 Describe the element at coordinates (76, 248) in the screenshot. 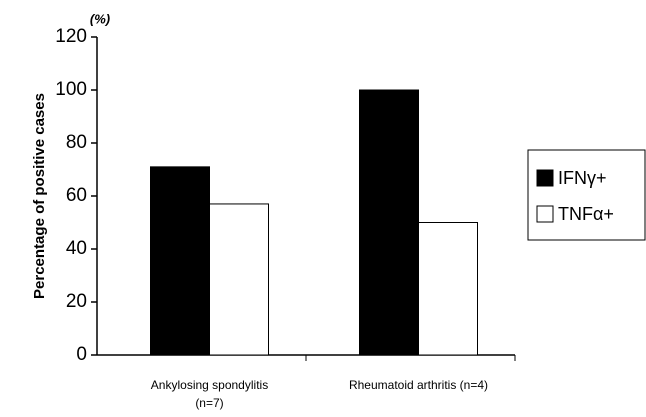

I see `y-tick-label: 40` at that location.